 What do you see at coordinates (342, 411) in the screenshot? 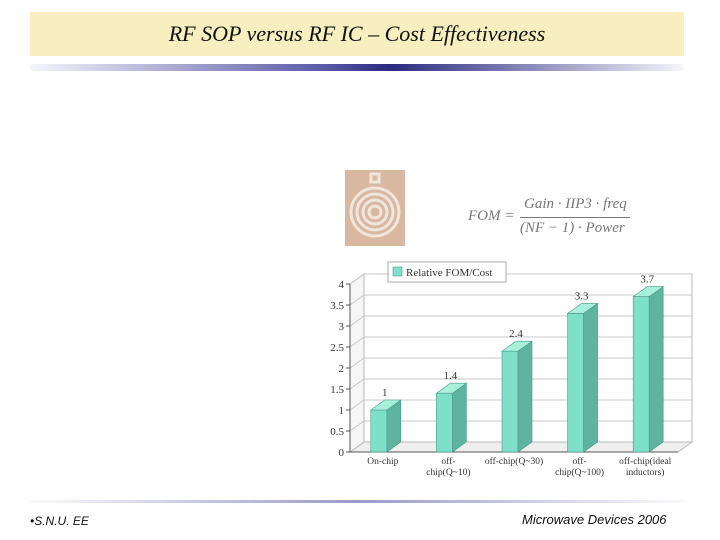
I see `y-tick-label: 1` at bounding box center [342, 411].